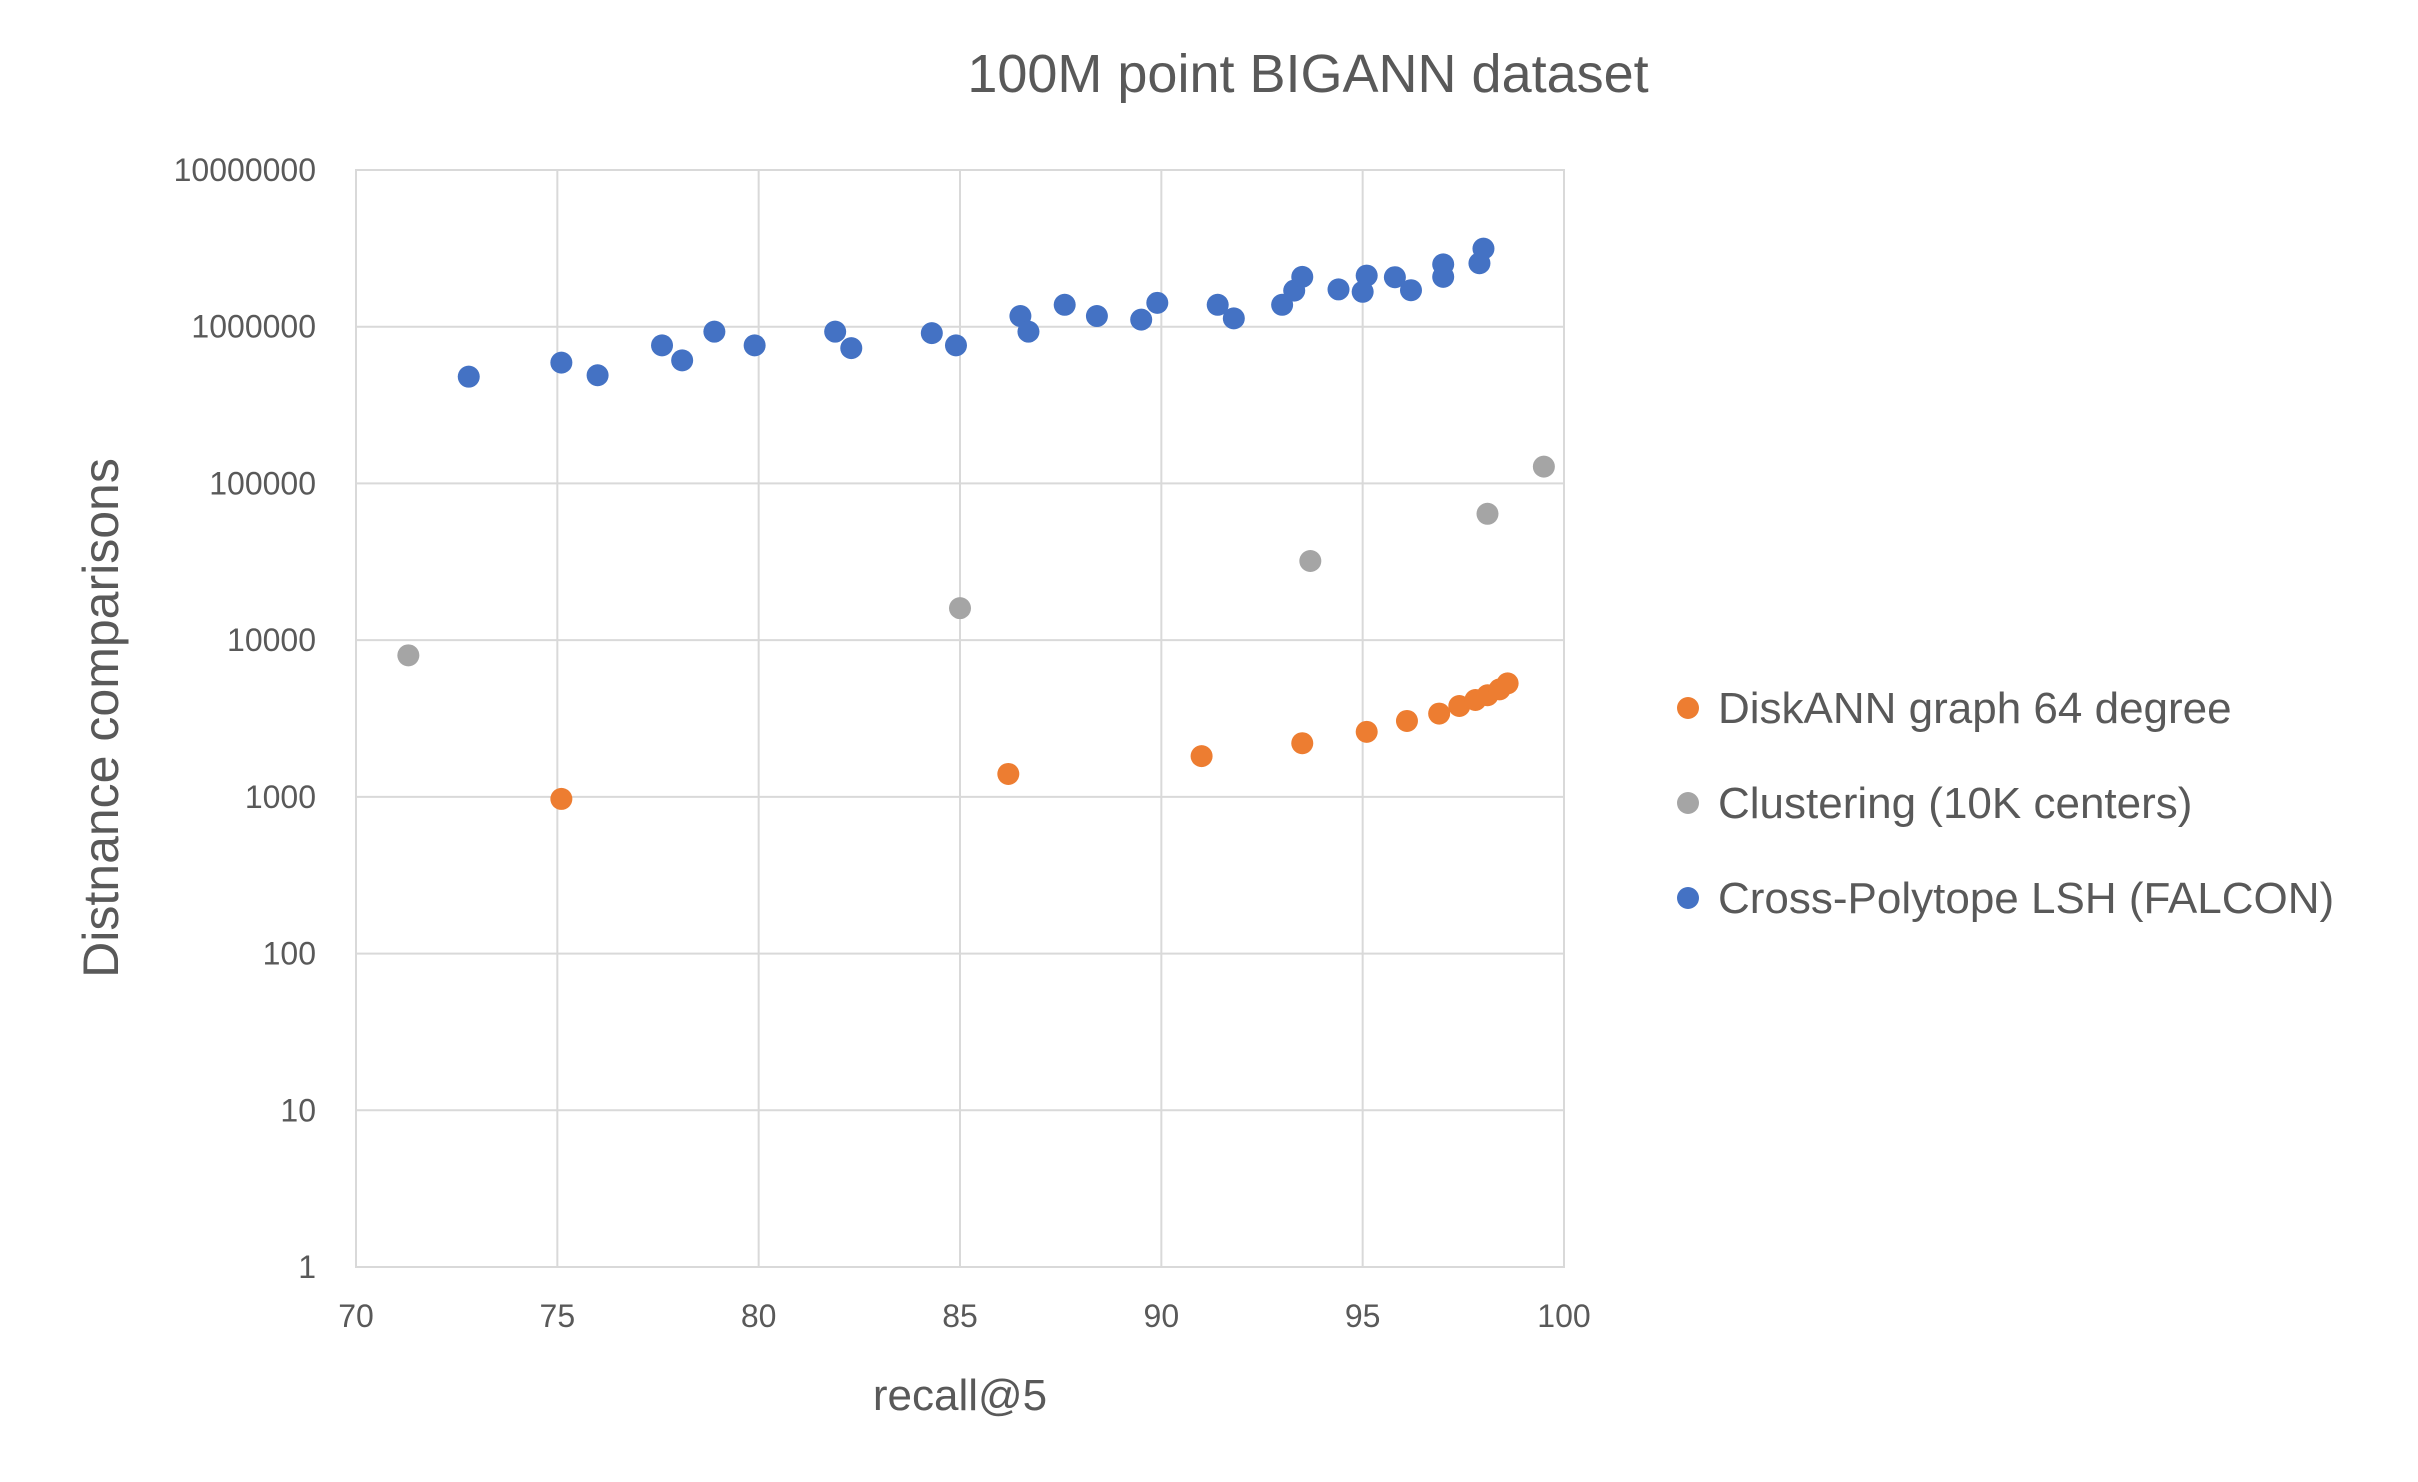  I want to click on chart-title: 100M point BIGANN dataset, so click(1307, 74).